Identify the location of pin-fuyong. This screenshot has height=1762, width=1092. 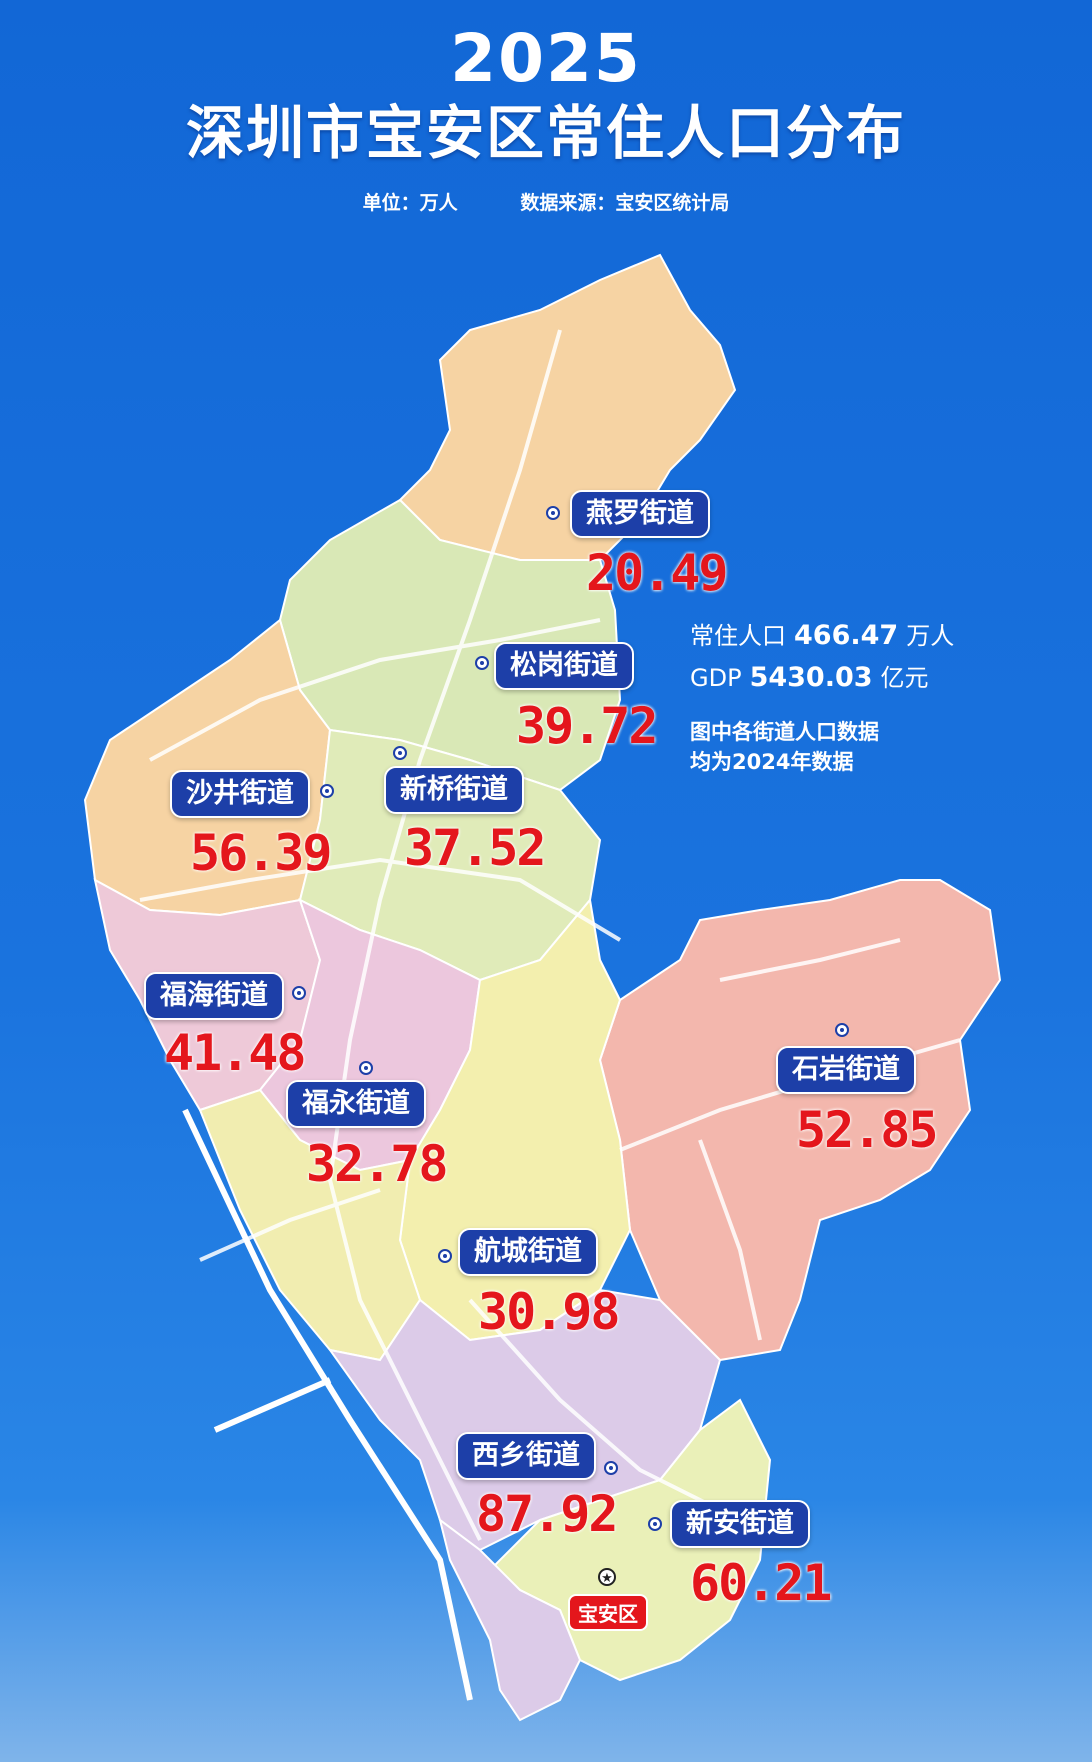
(366, 1068).